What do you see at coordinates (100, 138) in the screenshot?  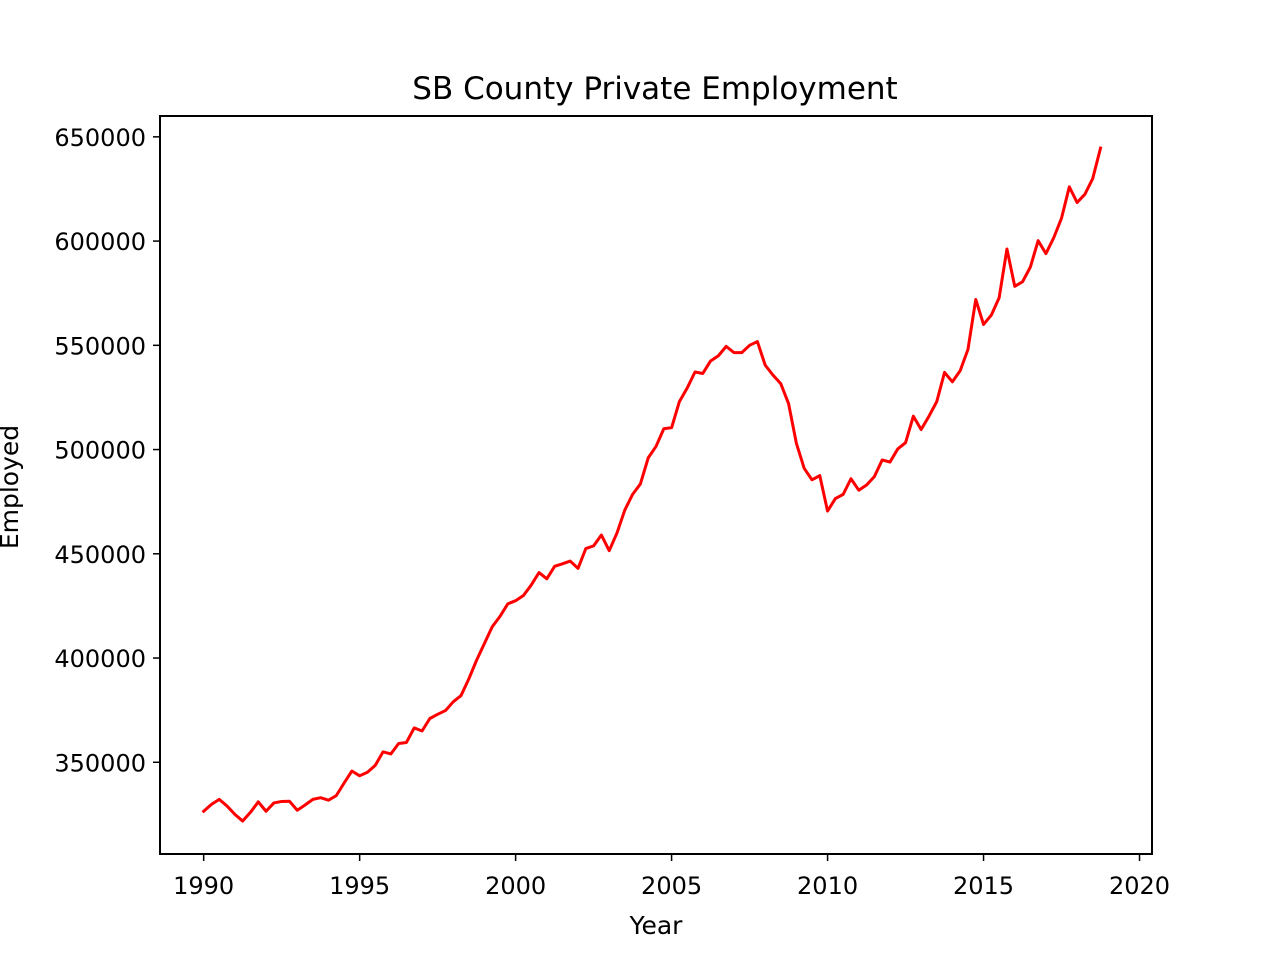 I see `y-tick-label: 650000` at bounding box center [100, 138].